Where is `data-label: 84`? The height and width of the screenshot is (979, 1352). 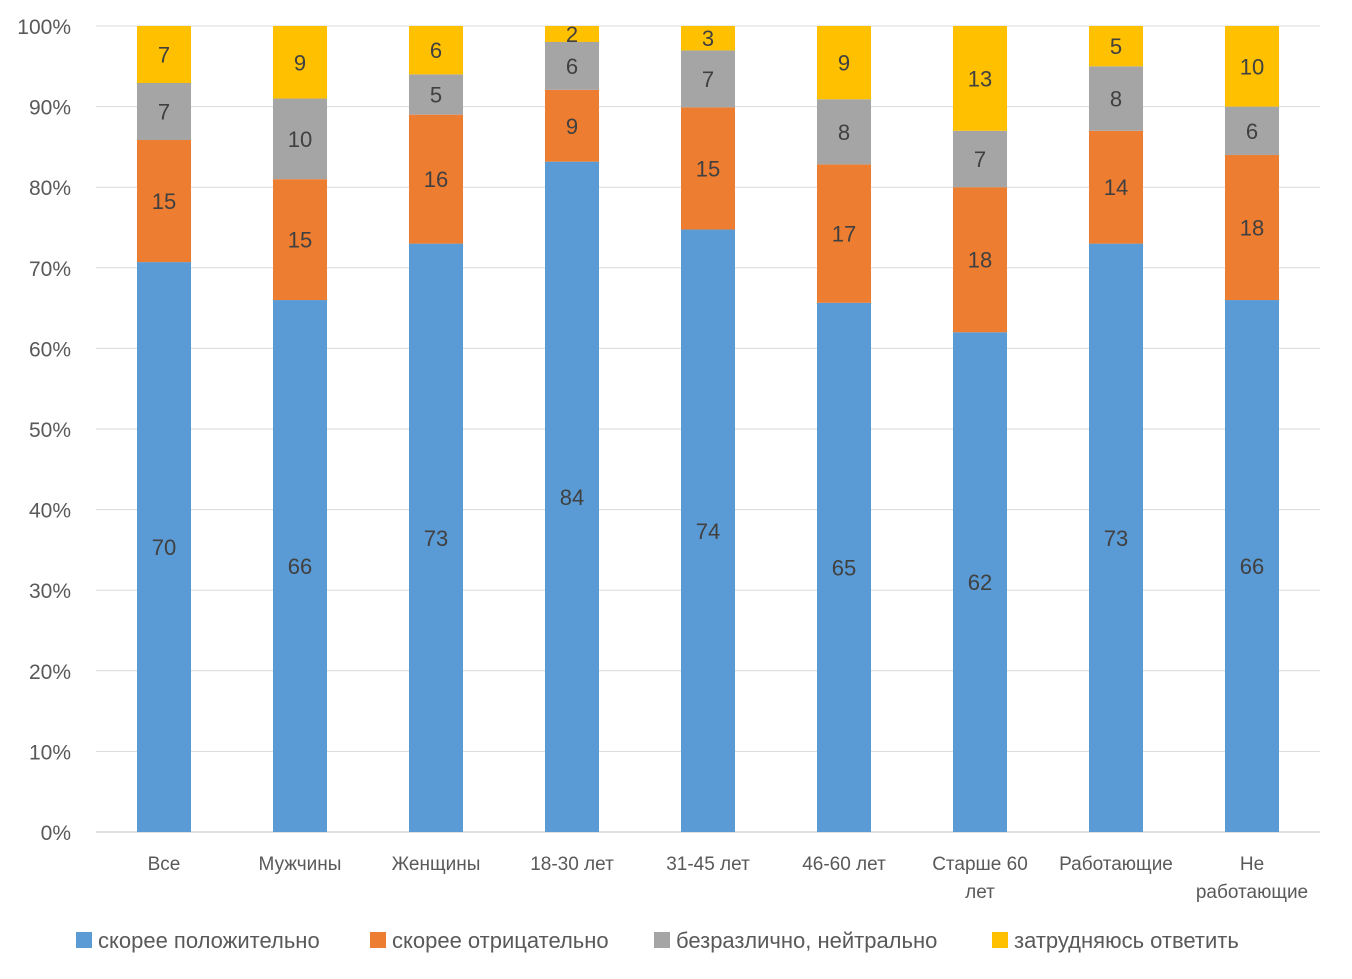
data-label: 84 is located at coordinates (572, 497).